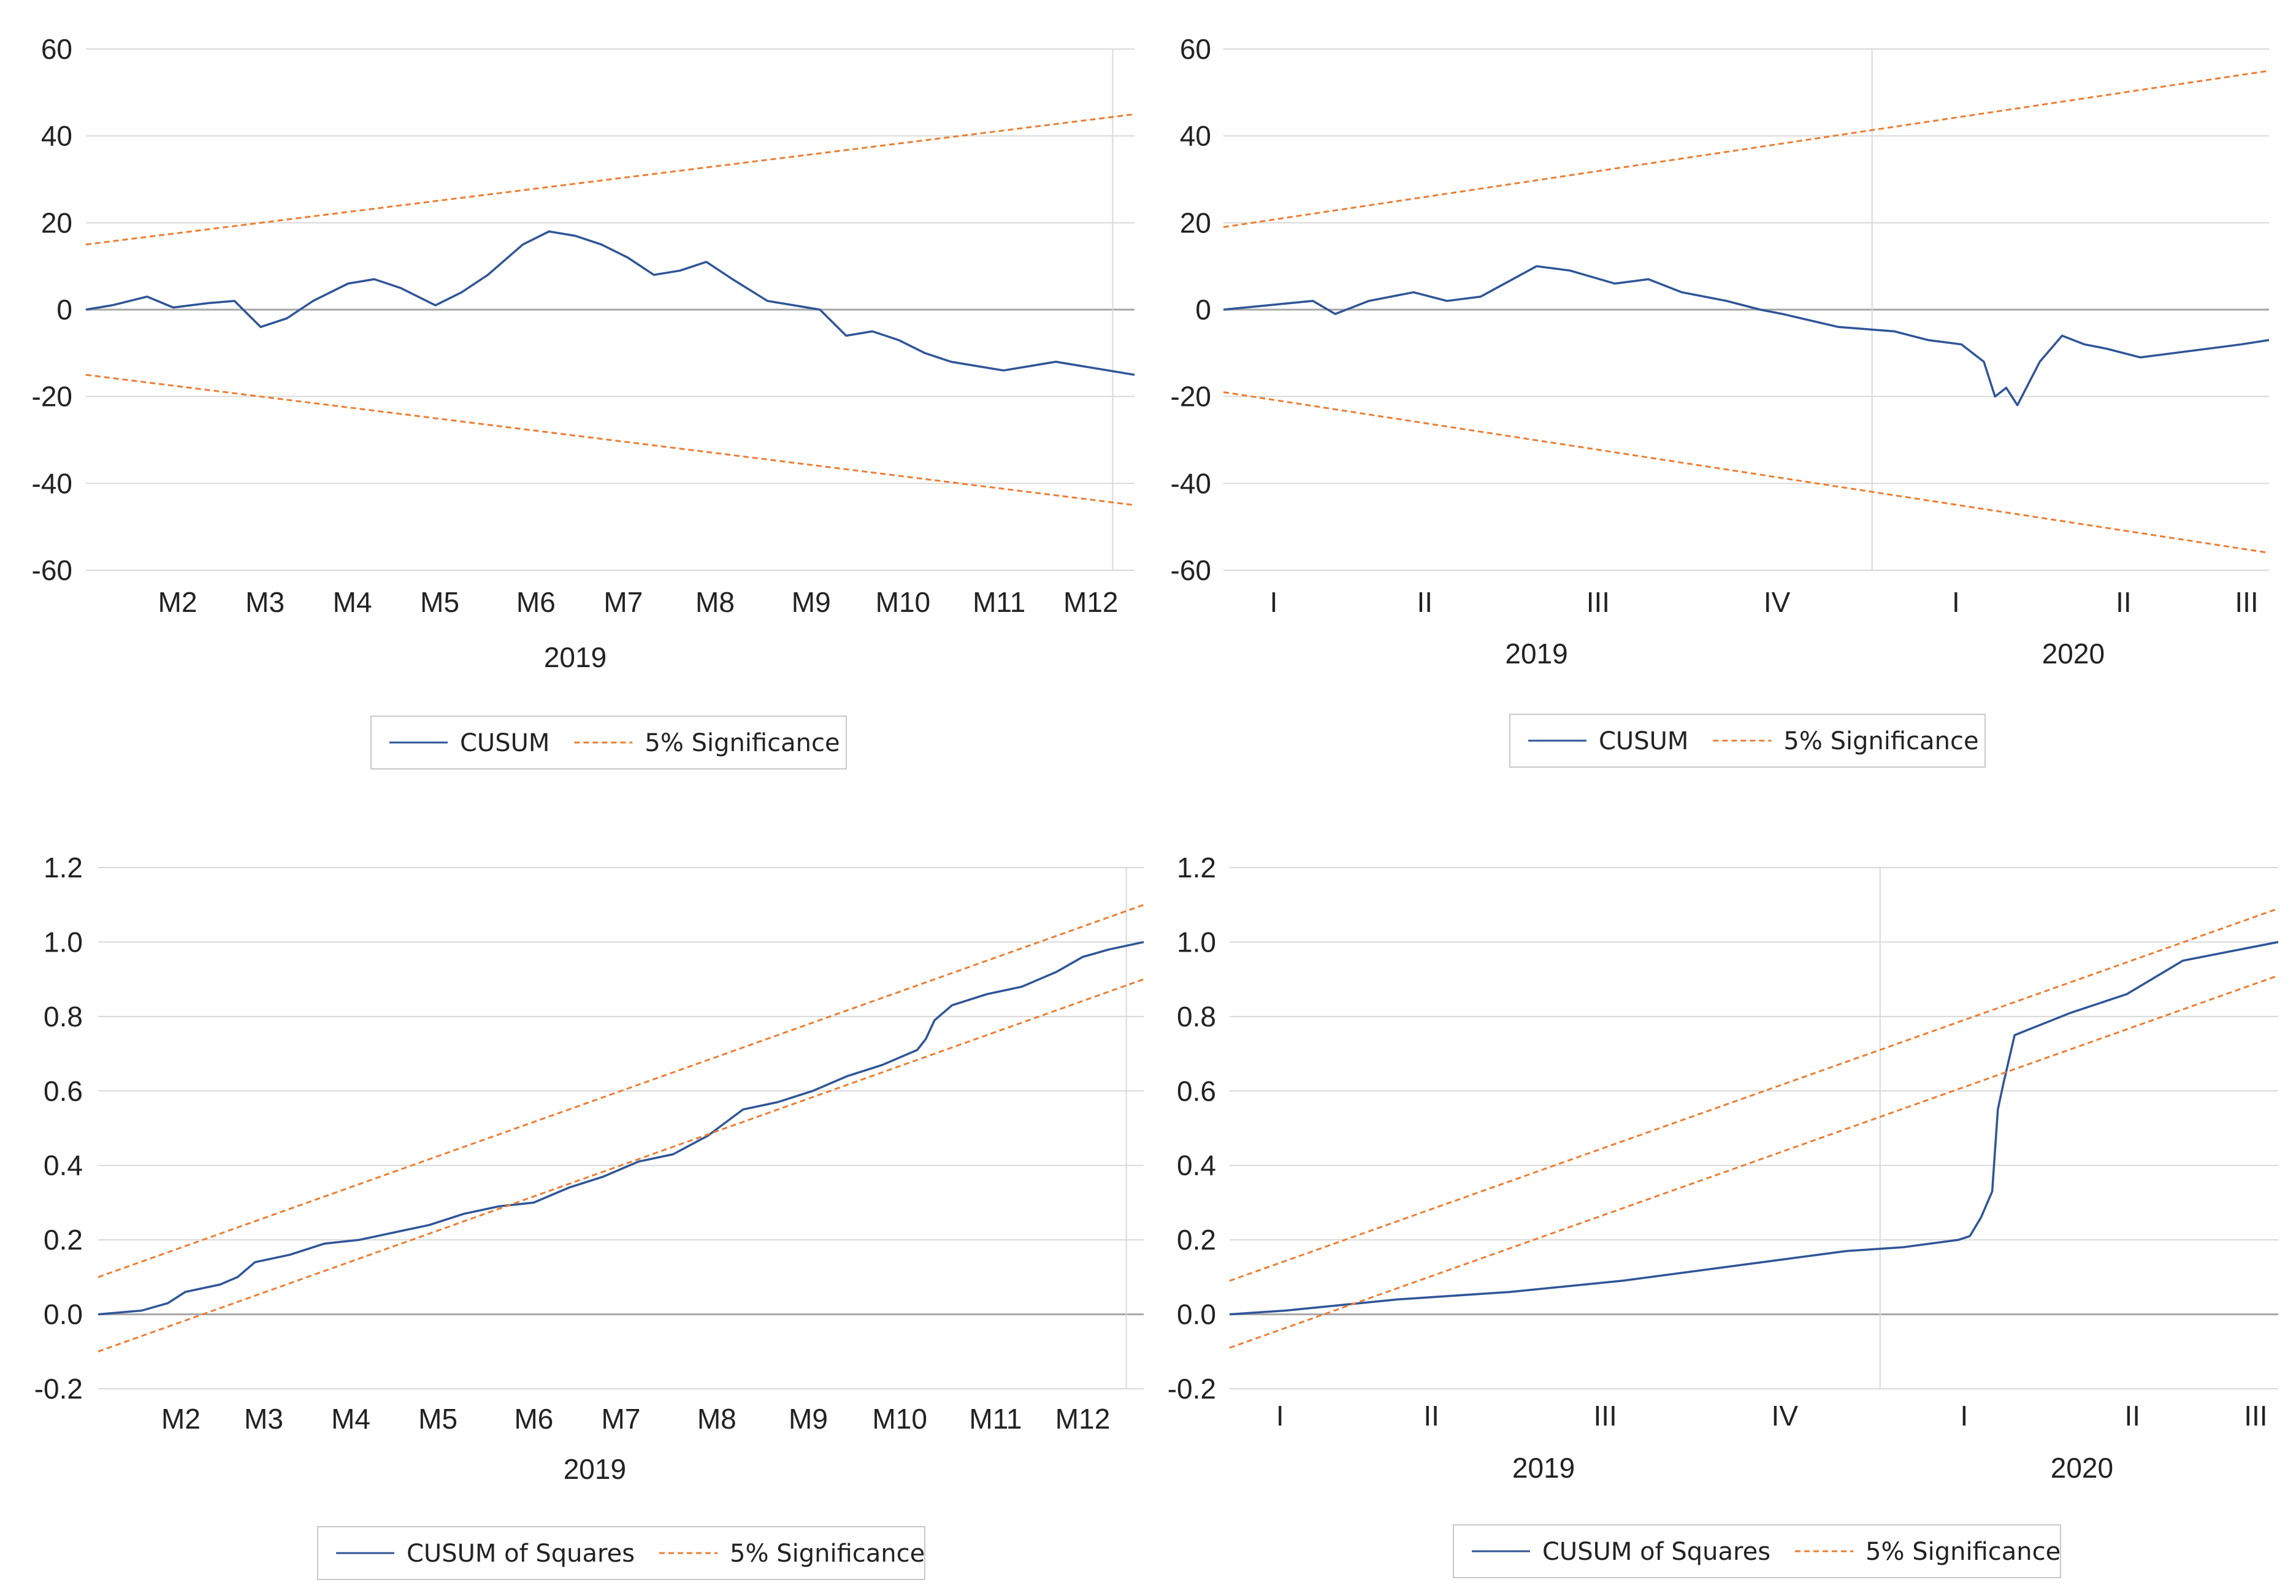  Describe the element at coordinates (437, 1419) in the screenshot. I see `x-tick-label: M5` at that location.